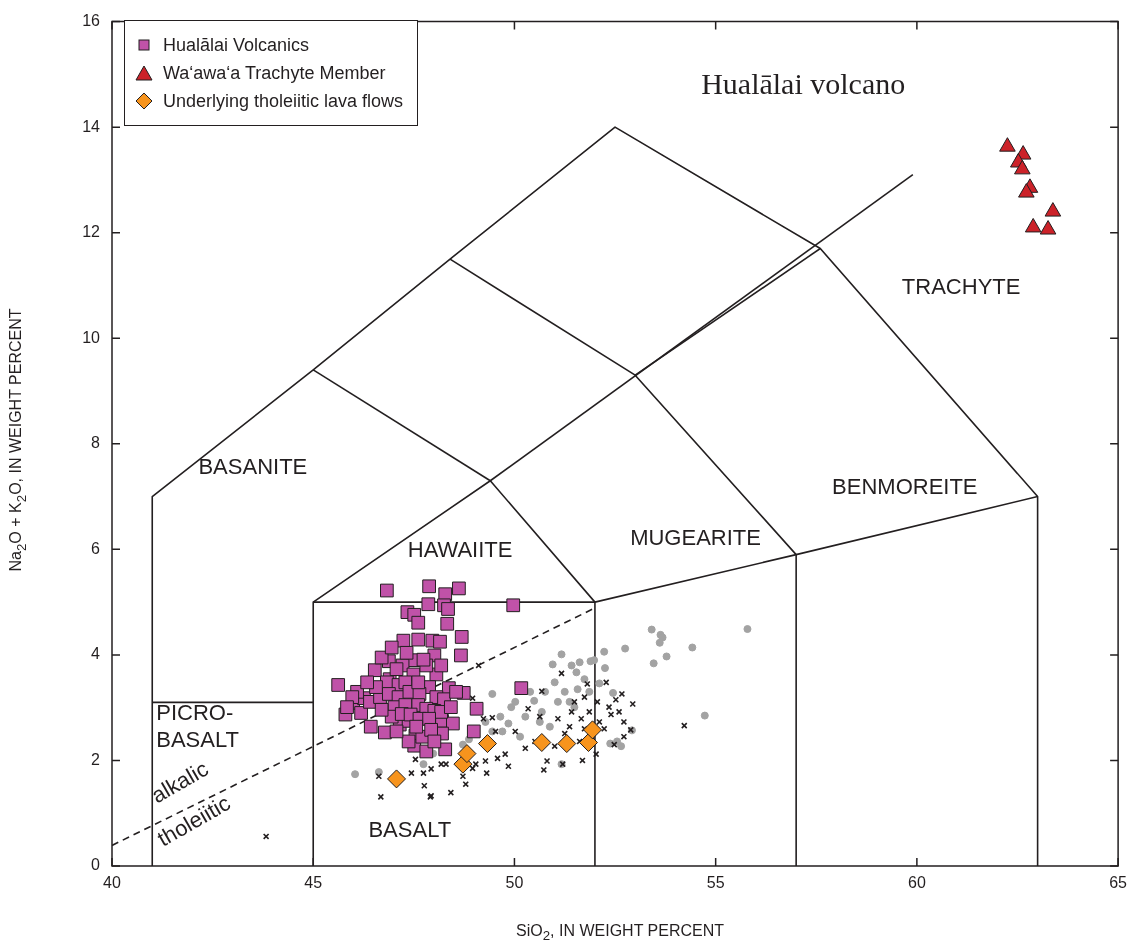 The height and width of the screenshot is (948, 1135). I want to click on y-tick-label: 10, so click(91, 337).